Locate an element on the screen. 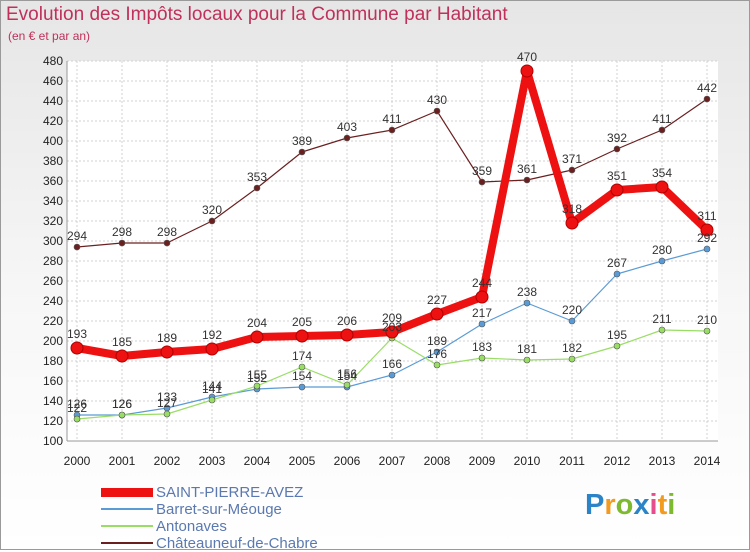 The height and width of the screenshot is (552, 750). data-label-saint-pierre-avez: 354 is located at coordinates (662, 173).